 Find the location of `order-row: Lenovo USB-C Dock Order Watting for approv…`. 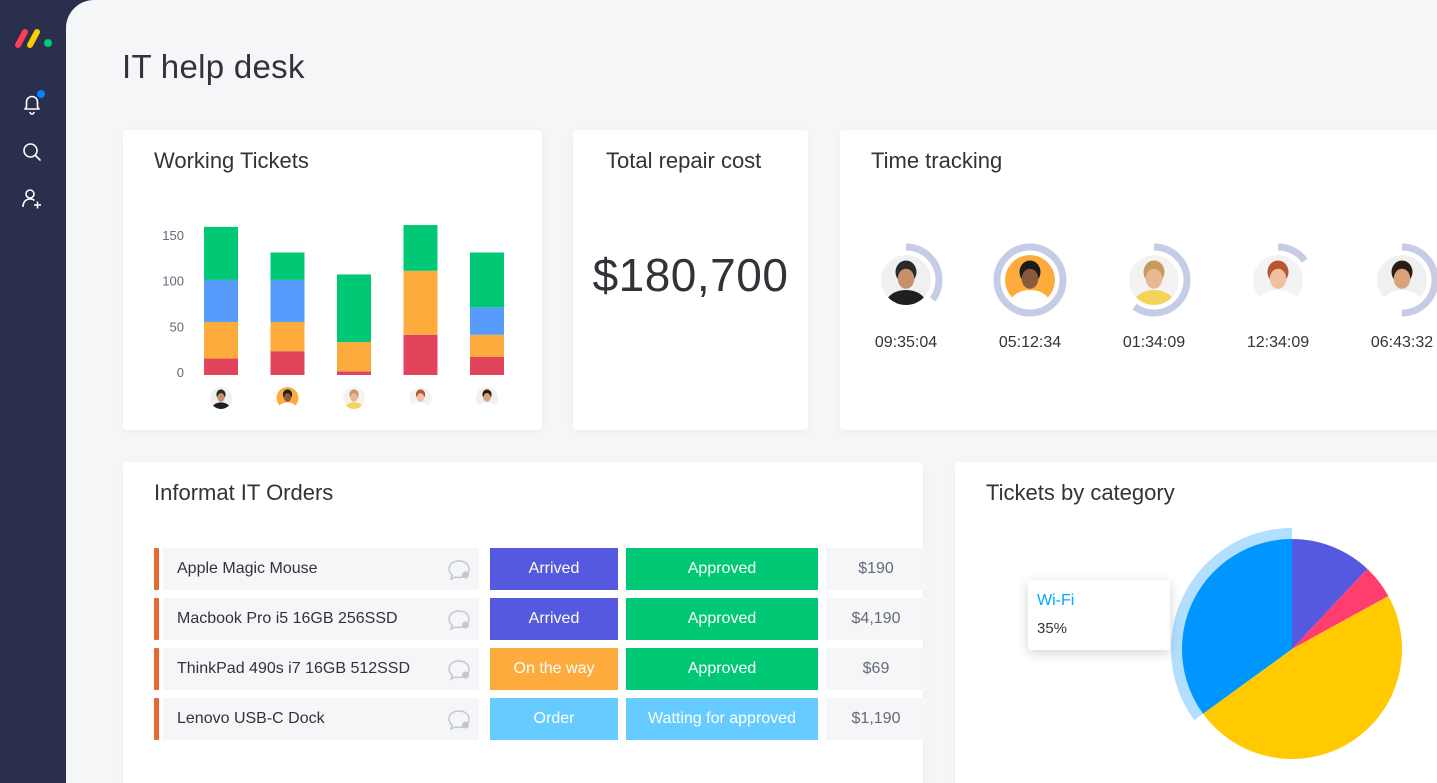

order-row: Lenovo USB-C Dock Order Watting for approv… is located at coordinates (544, 719).